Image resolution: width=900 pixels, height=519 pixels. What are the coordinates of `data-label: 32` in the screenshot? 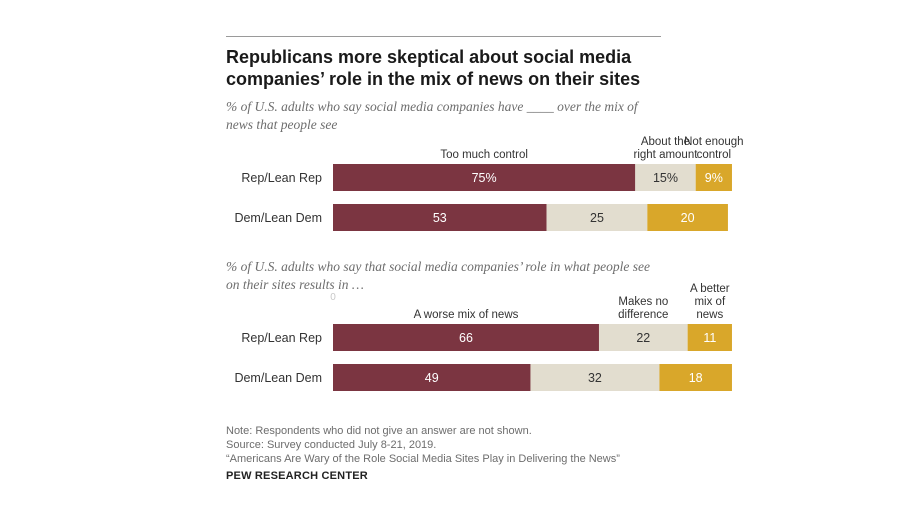 It's located at (595, 378).